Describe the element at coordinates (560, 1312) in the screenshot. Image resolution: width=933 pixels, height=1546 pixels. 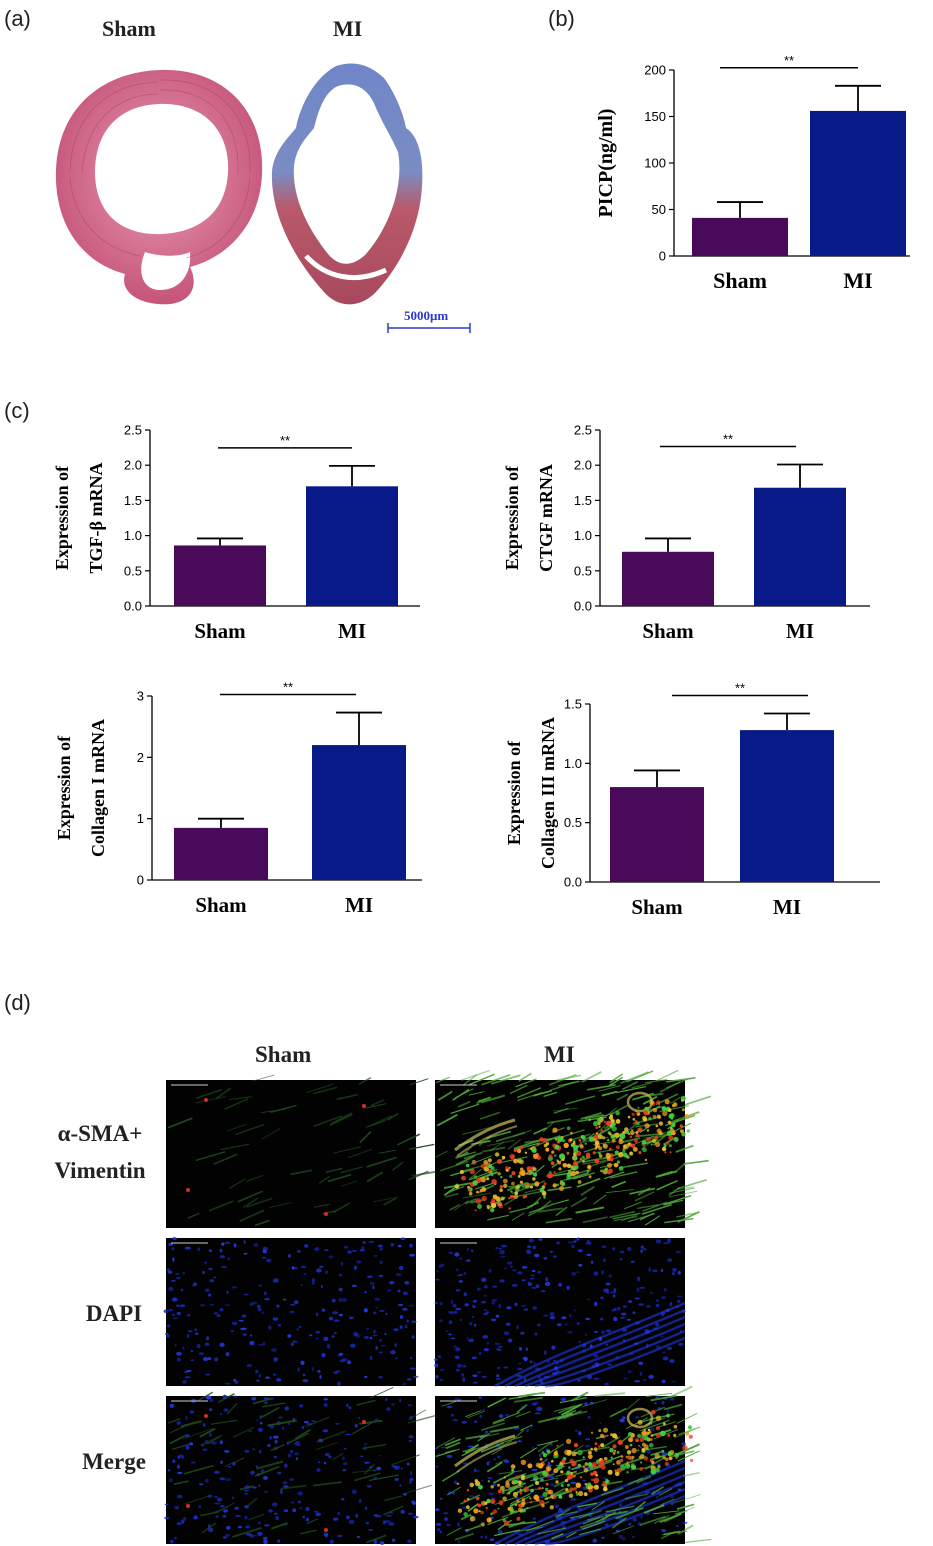
I see `mi-dapi-image` at that location.